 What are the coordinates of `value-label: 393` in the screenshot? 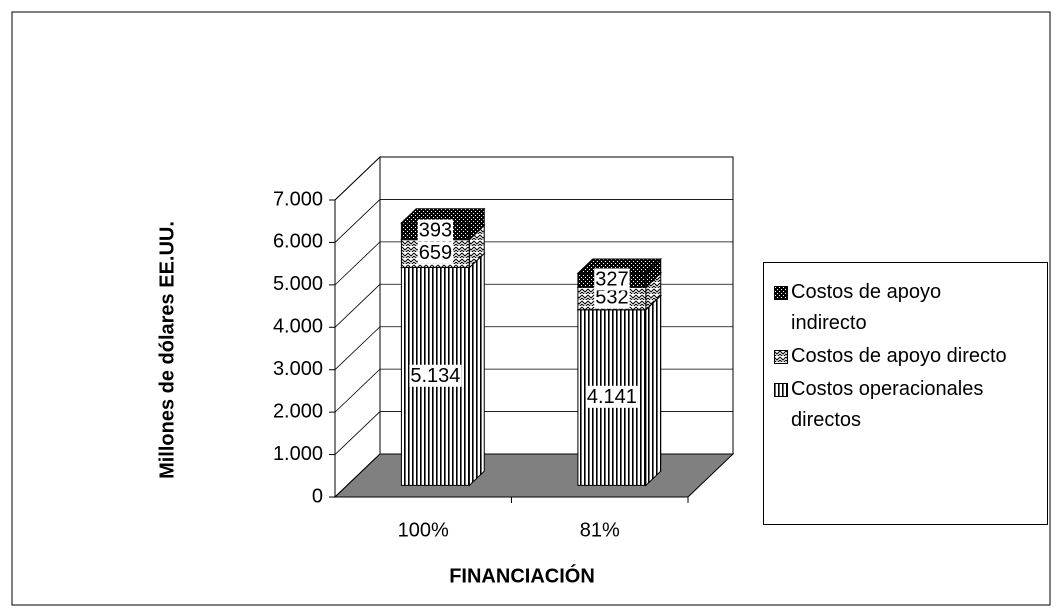 It's located at (435, 231).